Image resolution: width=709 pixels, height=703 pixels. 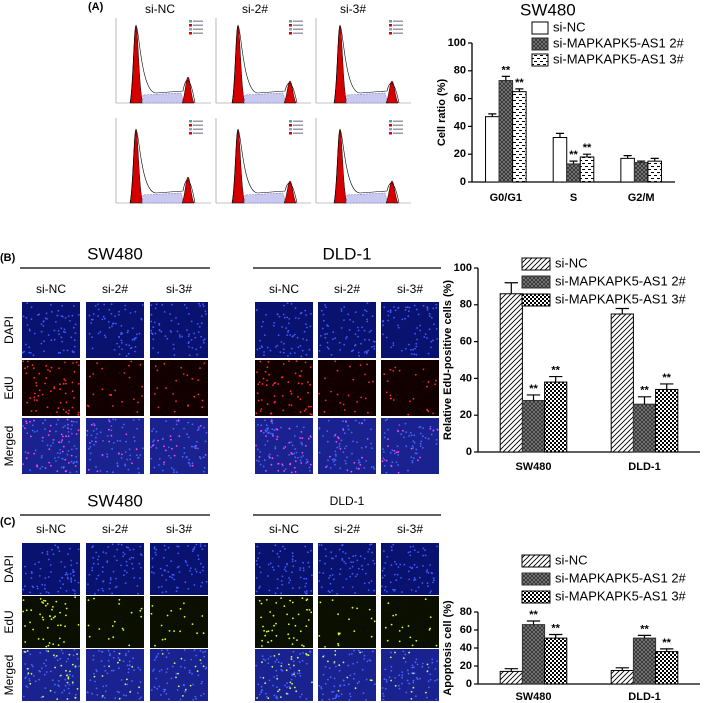 What do you see at coordinates (460, 71) in the screenshot?
I see `y-tick-label: 80` at bounding box center [460, 71].